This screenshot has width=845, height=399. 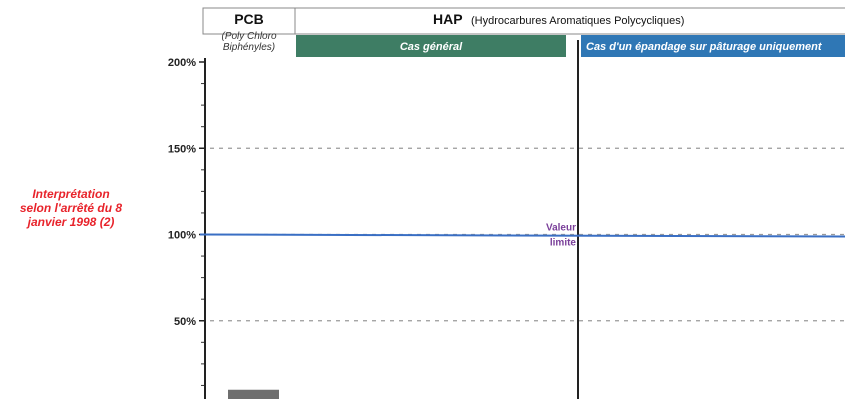 I want to click on bar-pcb, so click(x=253, y=394).